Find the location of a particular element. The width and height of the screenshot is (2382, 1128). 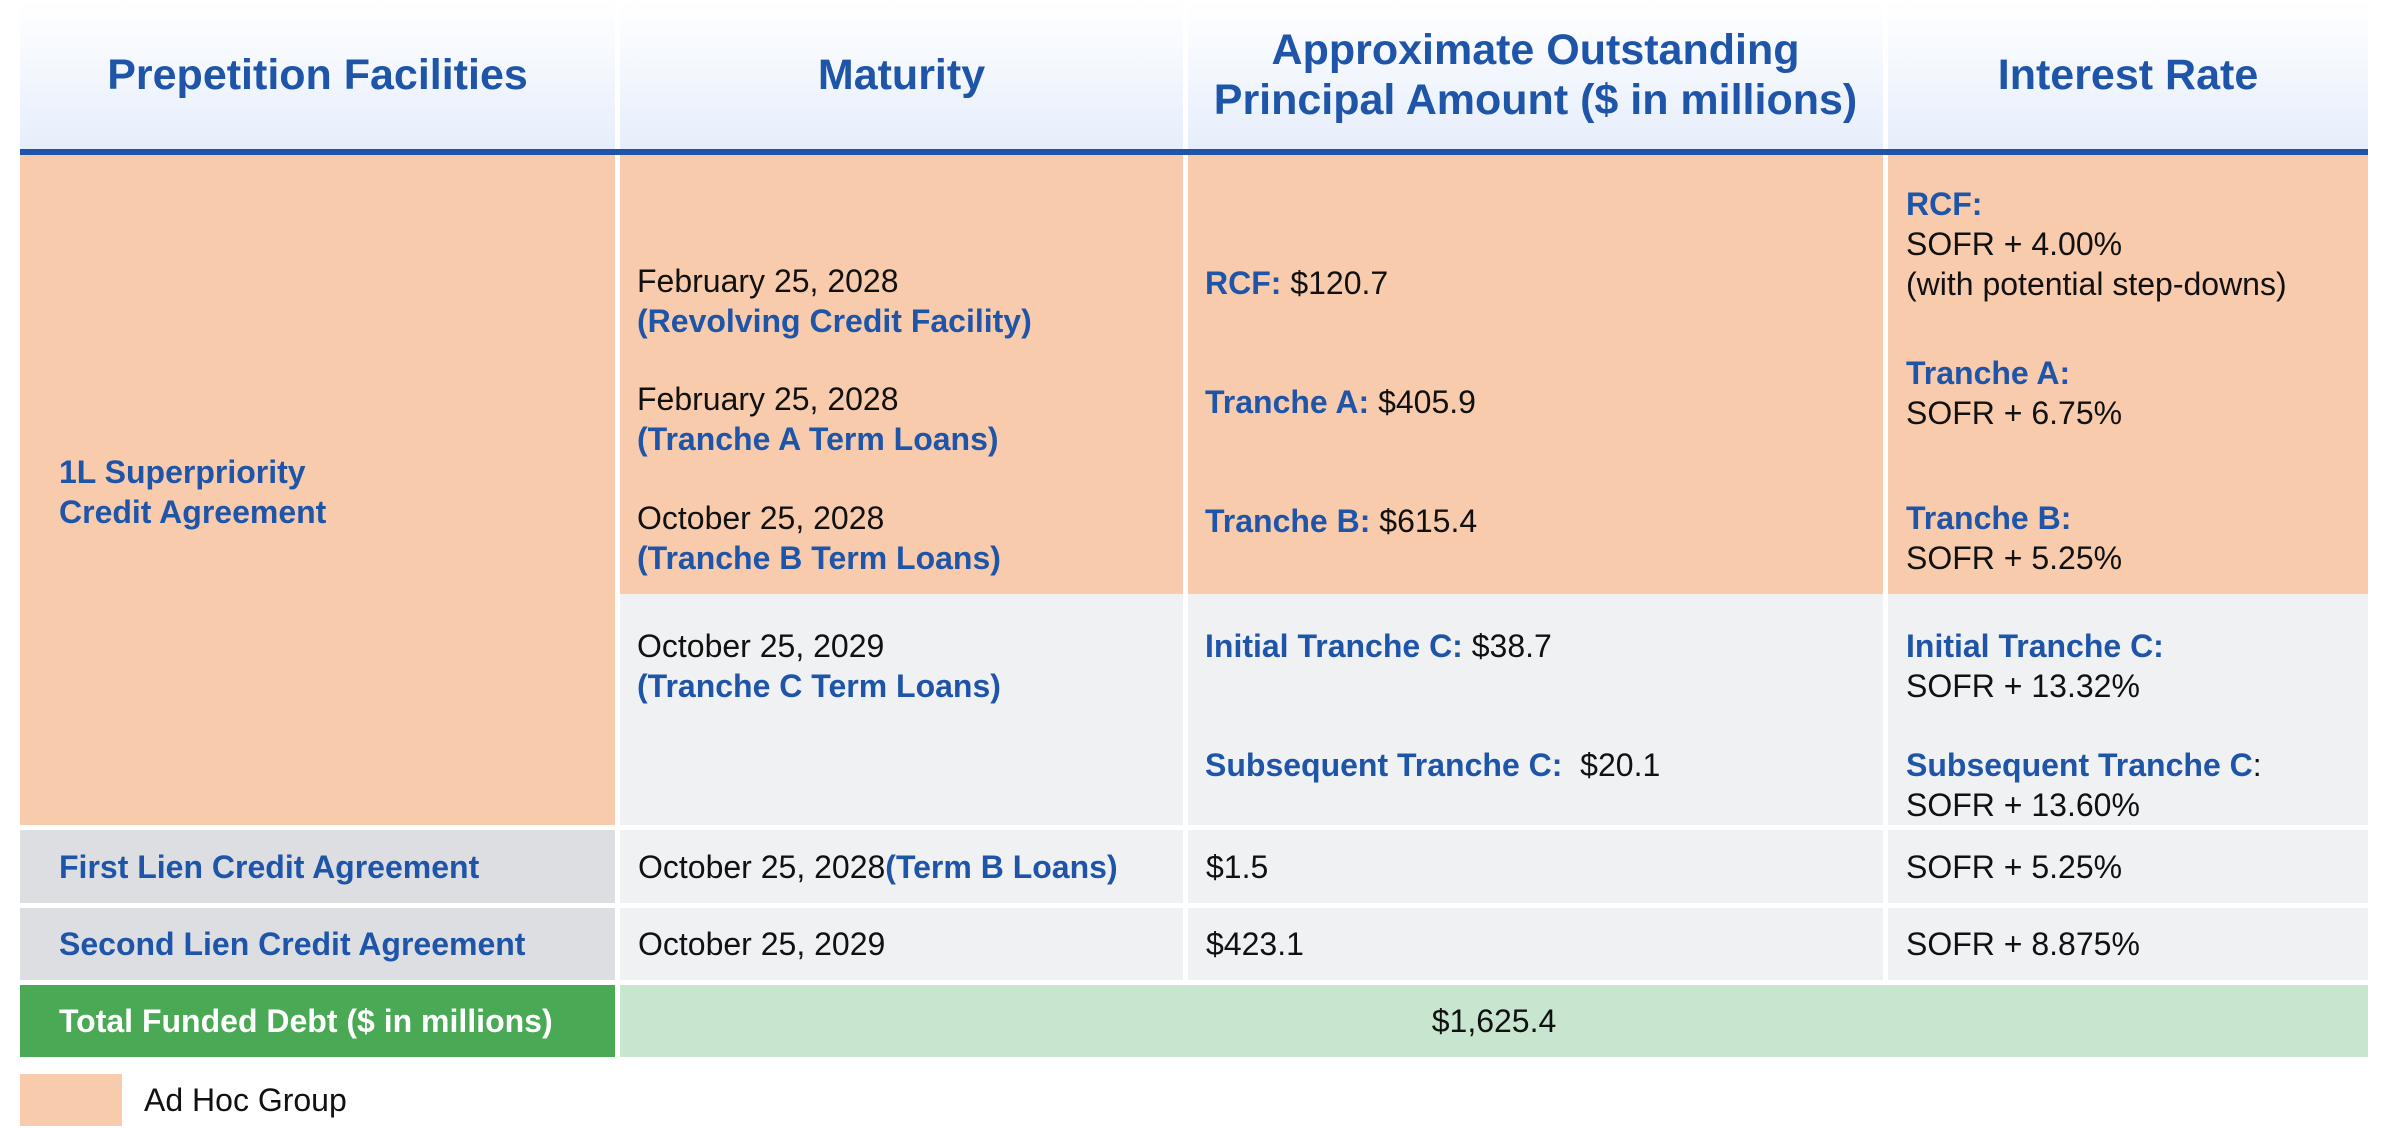

header-maturity: Maturity is located at coordinates (901, 74).